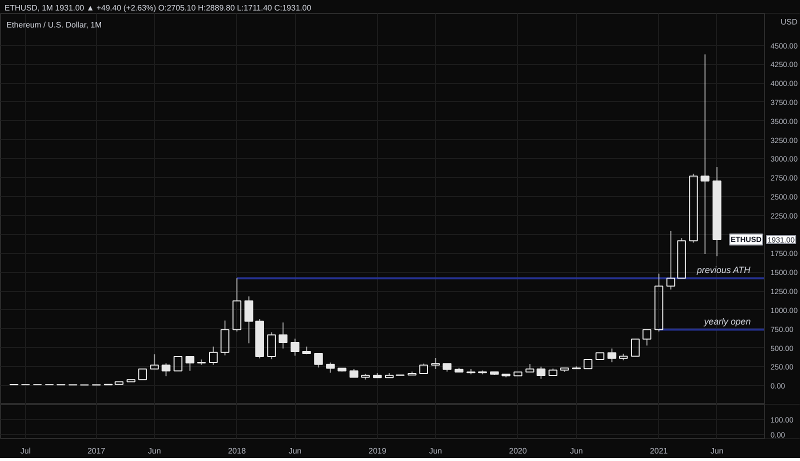 Image resolution: width=800 pixels, height=461 pixels. Describe the element at coordinates (237, 451) in the screenshot. I see `x-tick-label: 2018` at that location.